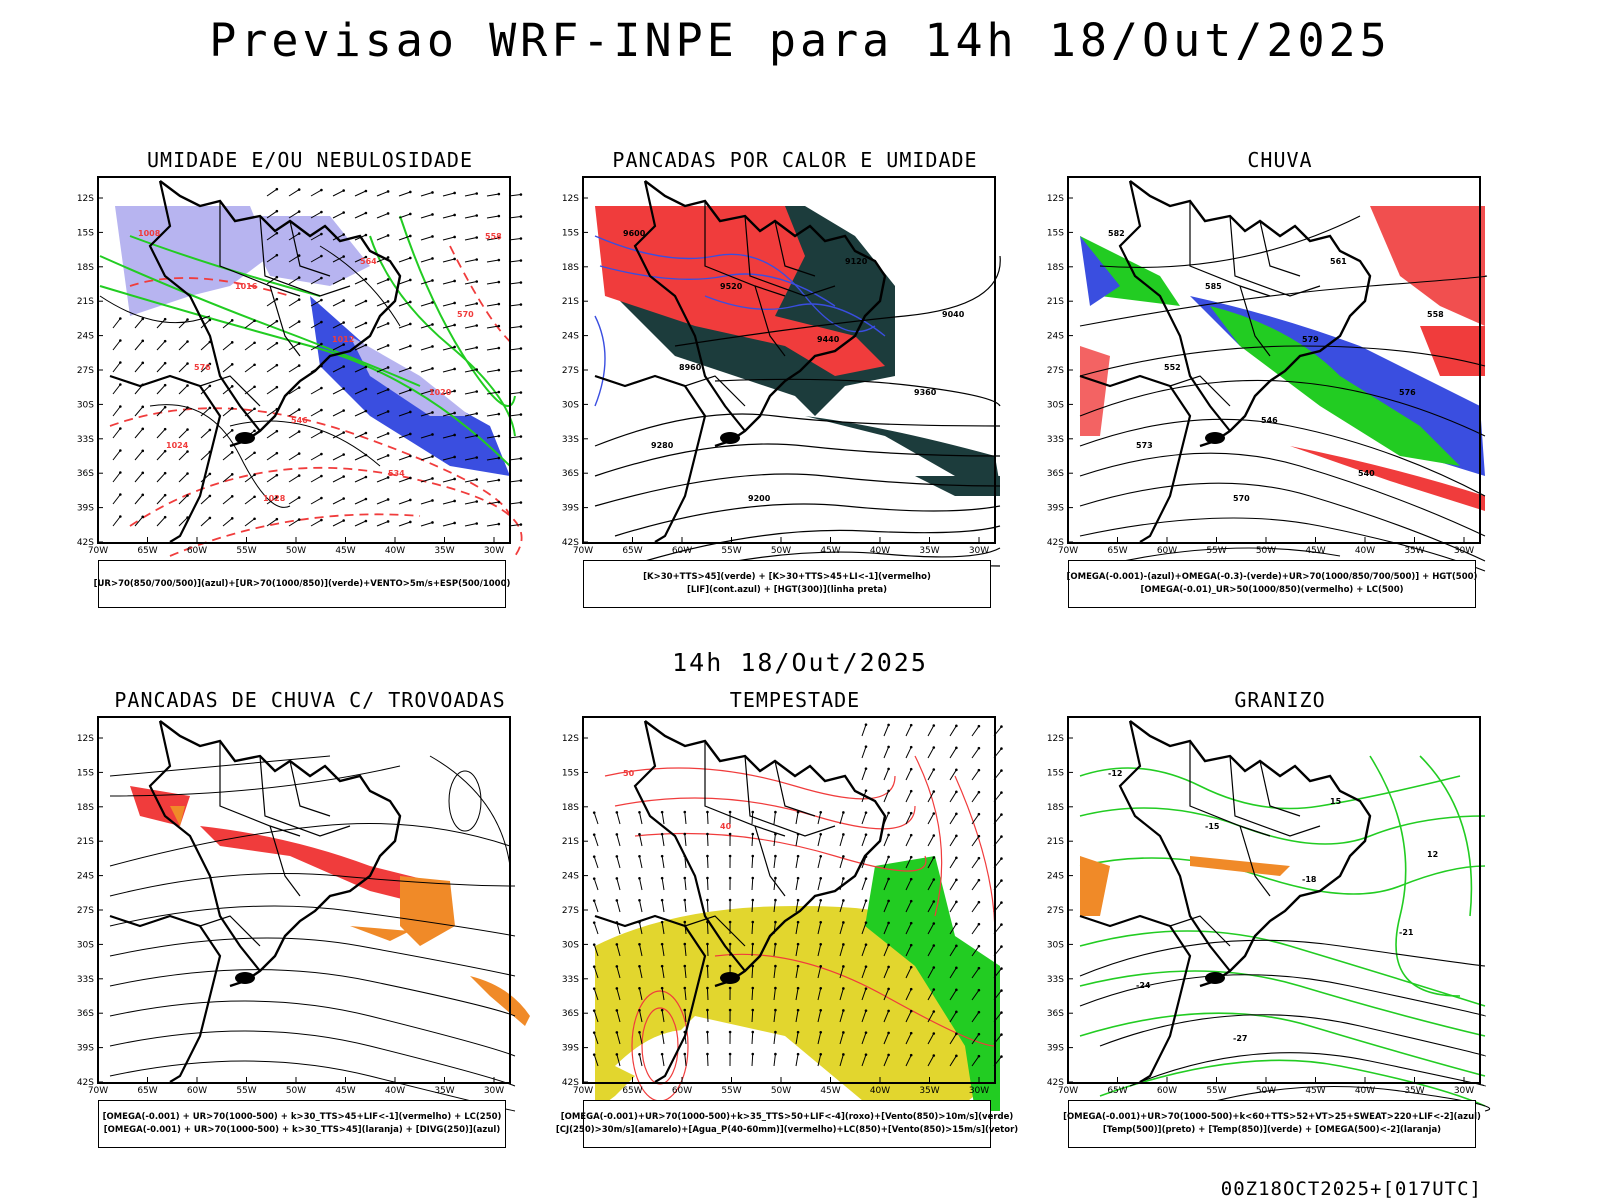 This screenshot has height=1200, width=1600. I want to click on panel-title: TEMPESTADE, so click(795, 700).